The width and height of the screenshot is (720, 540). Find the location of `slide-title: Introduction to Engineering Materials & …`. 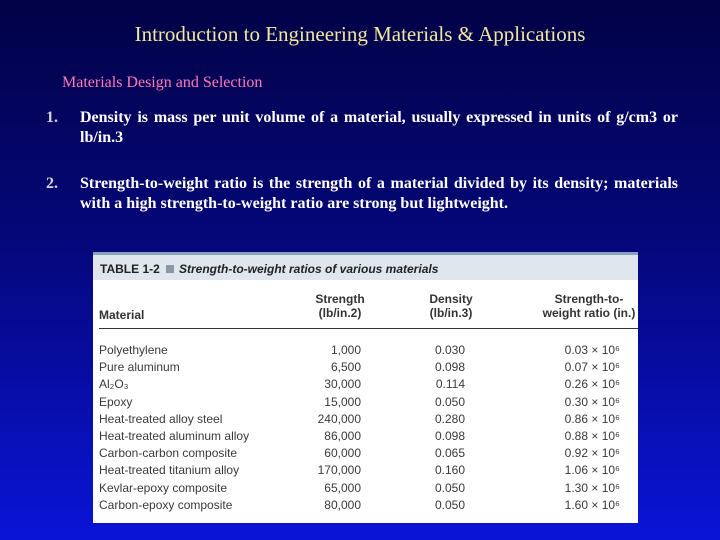

slide-title: Introduction to Engineering Materials & … is located at coordinates (360, 34).